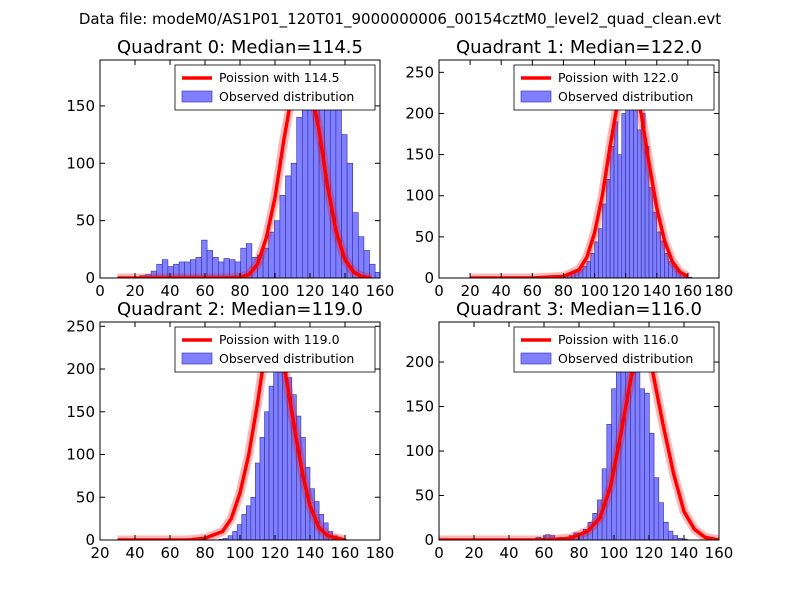  What do you see at coordinates (240, 309) in the screenshot?
I see `panel-title: Quadrant 2: Median=119.0` at bounding box center [240, 309].